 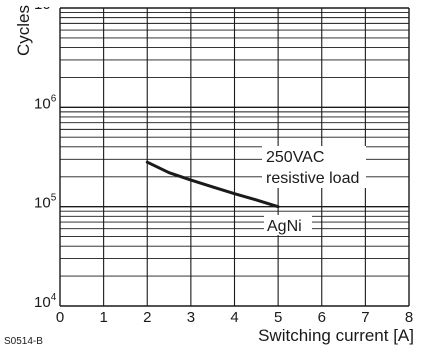 What do you see at coordinates (54, 198) in the screenshot?
I see `y-tick-exponent: 5` at bounding box center [54, 198].